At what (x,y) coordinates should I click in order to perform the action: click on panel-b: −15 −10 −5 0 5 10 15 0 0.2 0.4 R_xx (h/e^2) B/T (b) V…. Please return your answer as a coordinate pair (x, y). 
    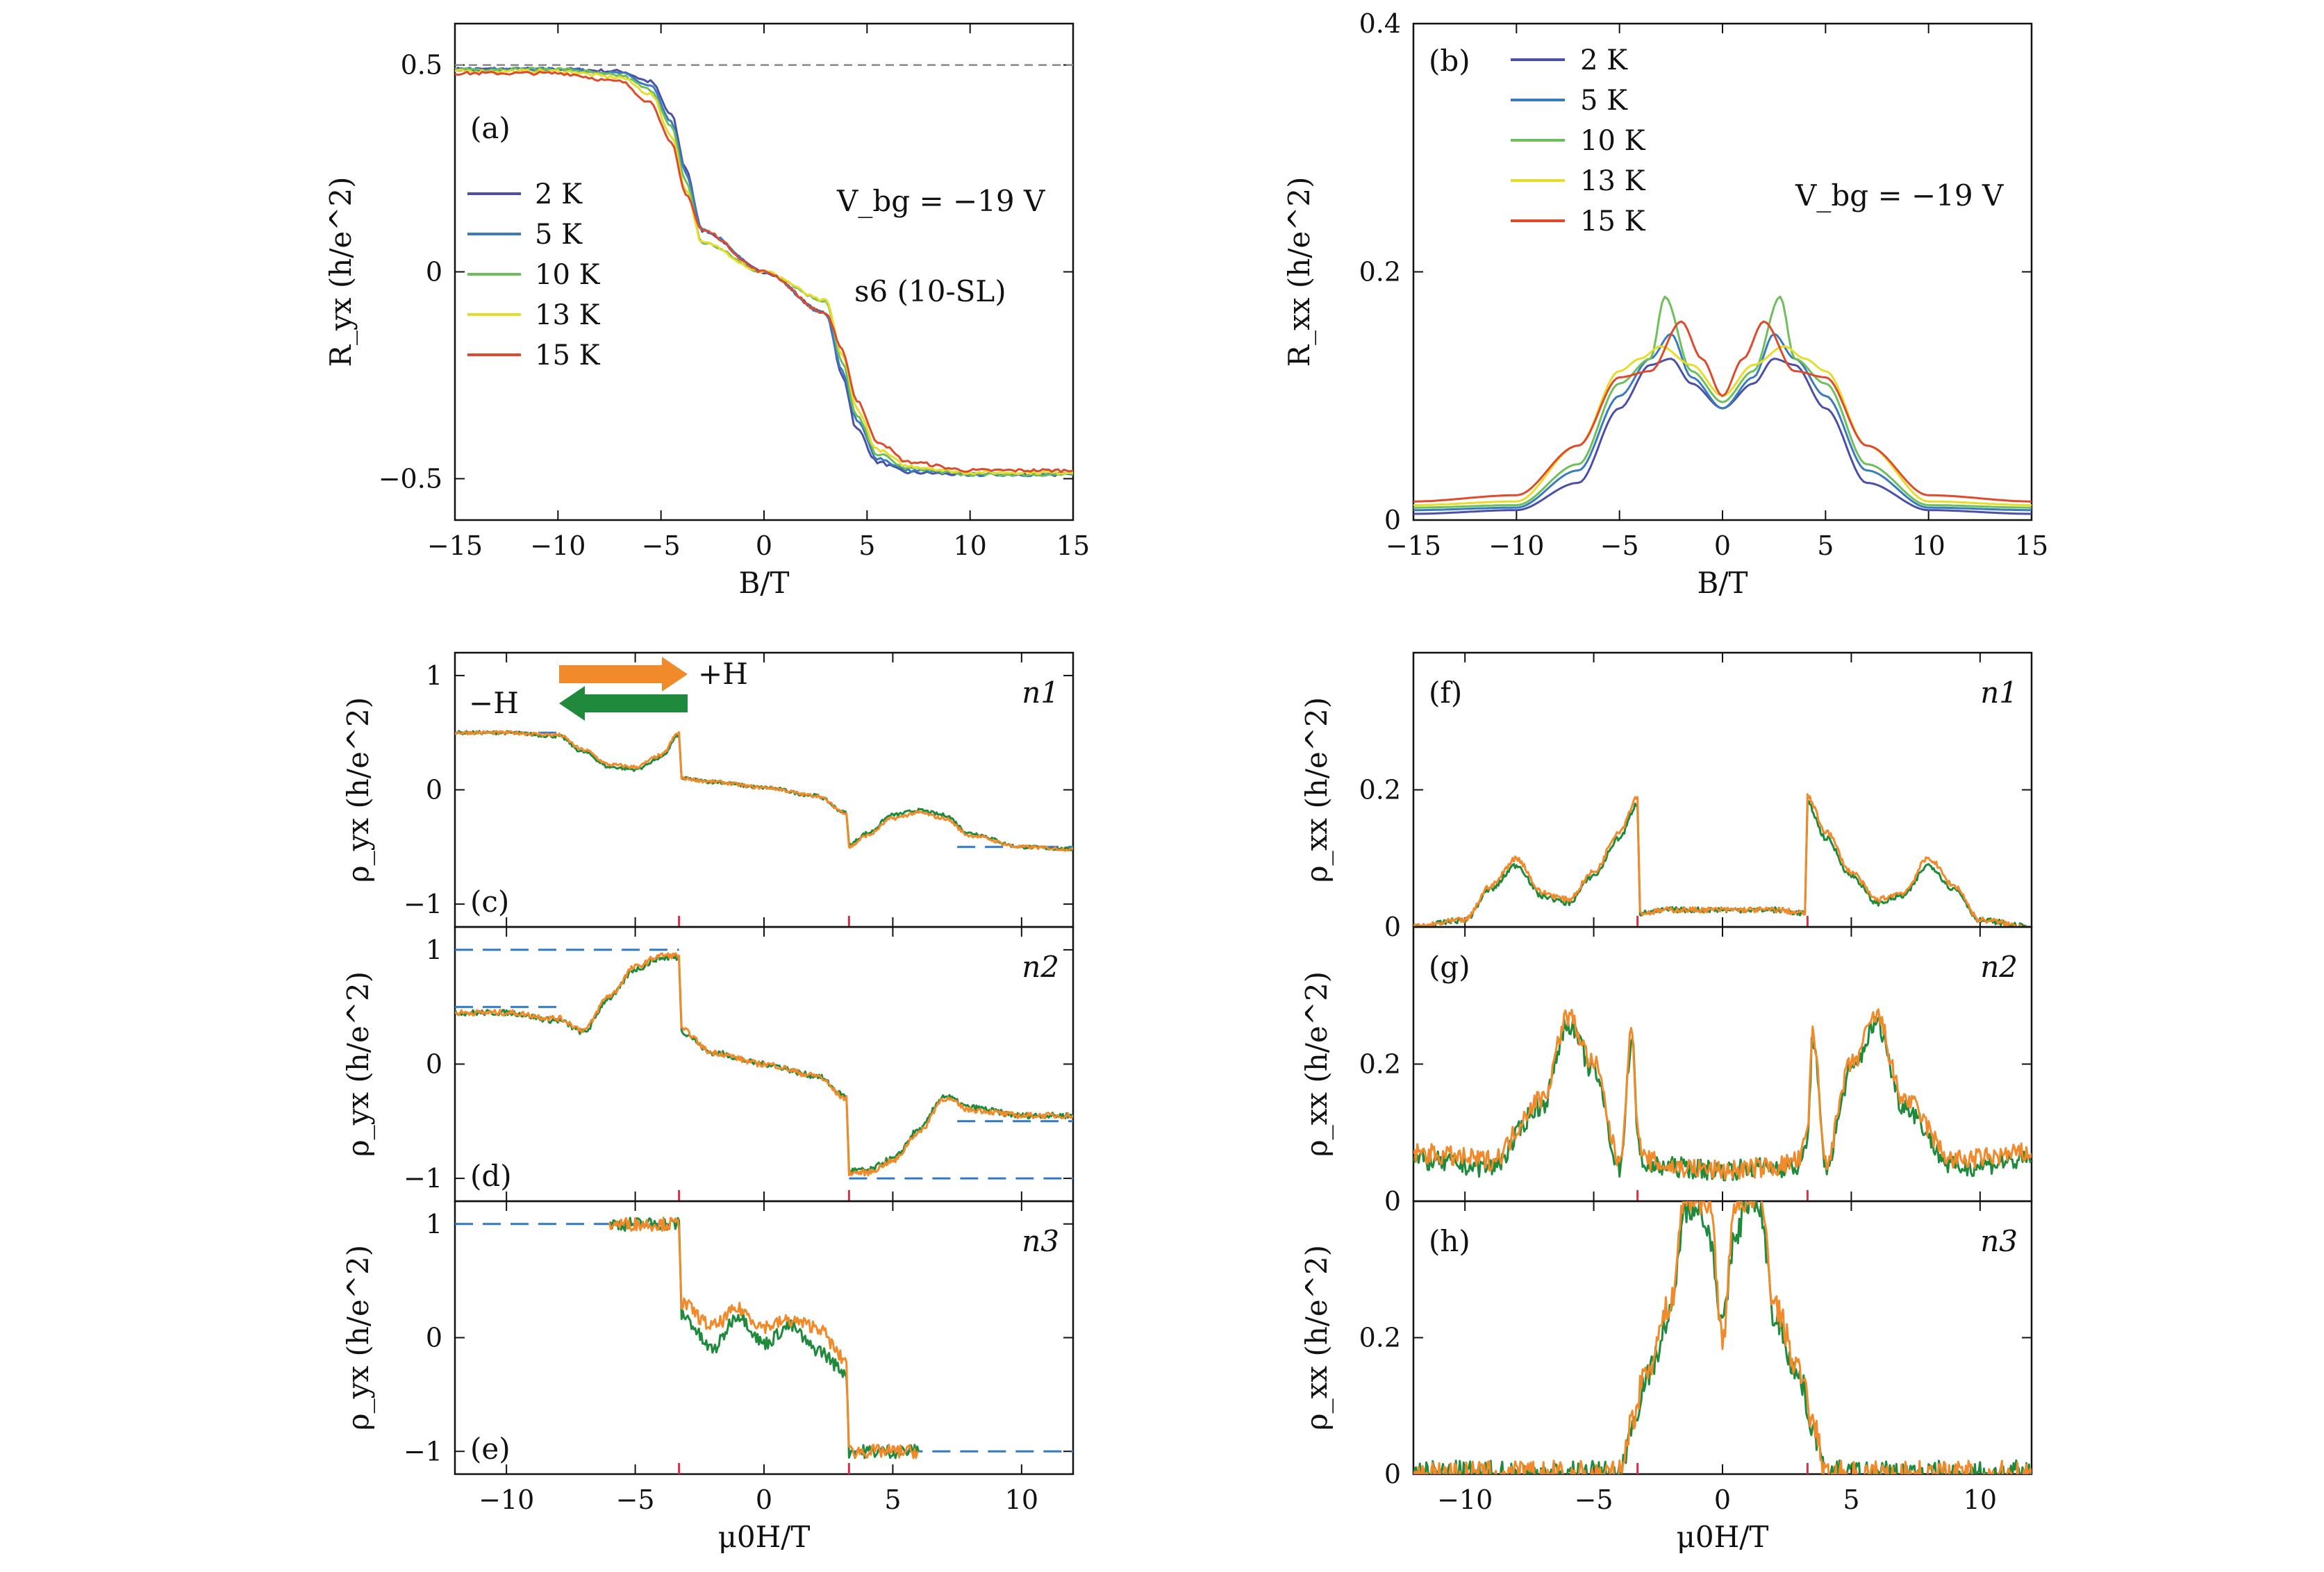
    Looking at the image, I should click on (1665, 304).